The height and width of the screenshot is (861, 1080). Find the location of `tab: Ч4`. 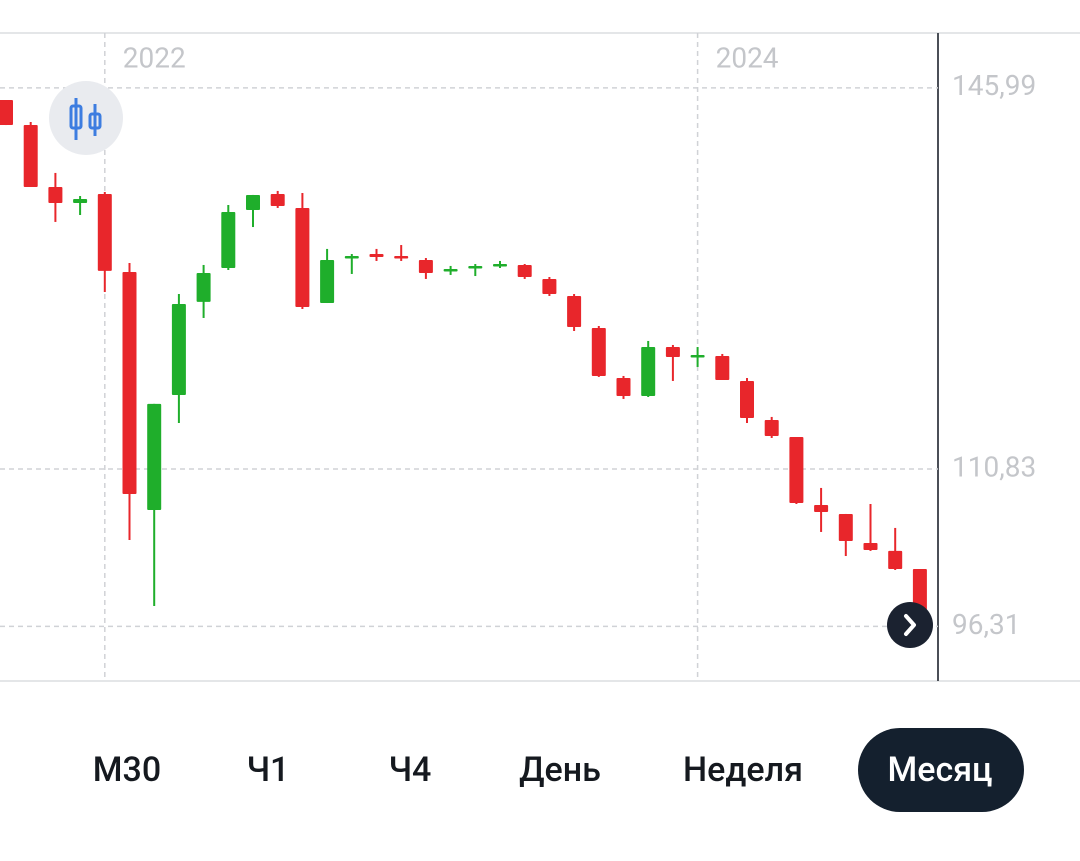

tab: Ч4 is located at coordinates (410, 770).